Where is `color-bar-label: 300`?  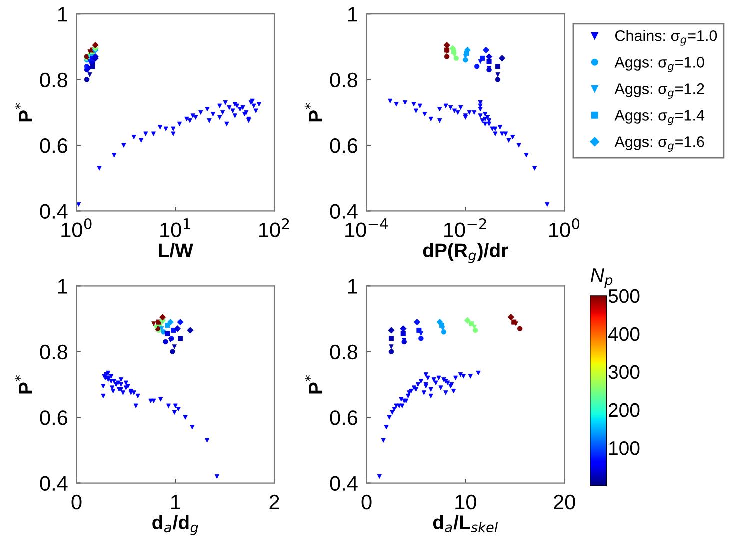 color-bar-label: 300 is located at coordinates (624, 372).